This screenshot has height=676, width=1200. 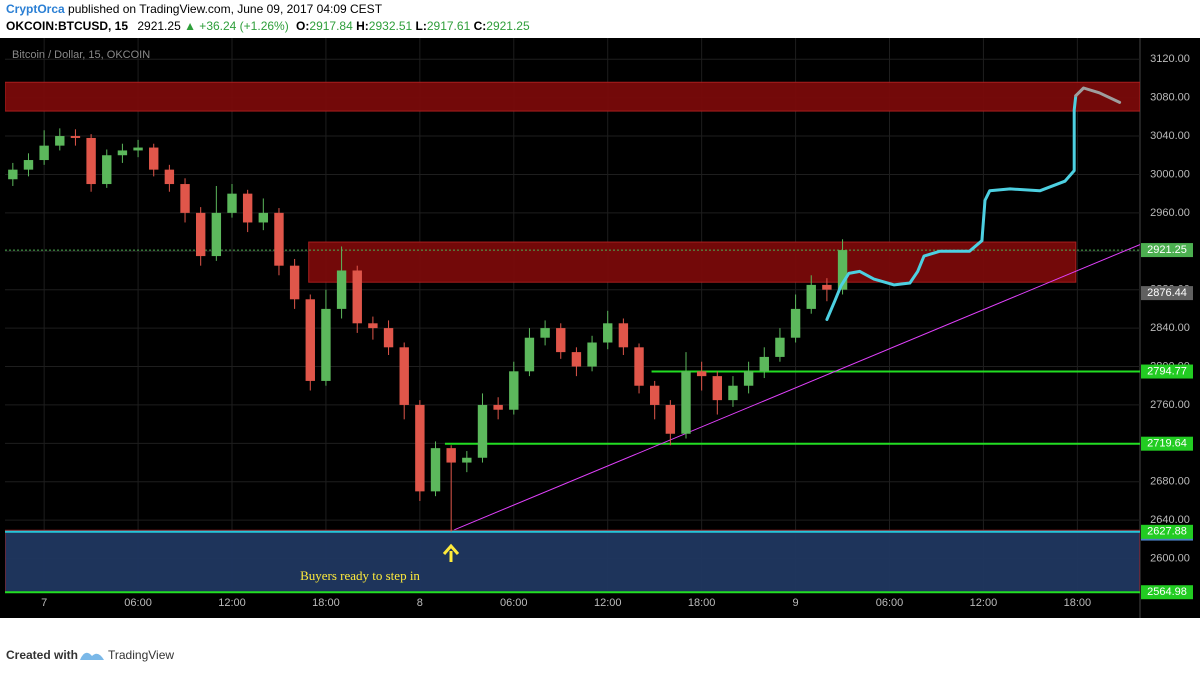 I want to click on price-label: 2719.64, so click(x=1167, y=444).